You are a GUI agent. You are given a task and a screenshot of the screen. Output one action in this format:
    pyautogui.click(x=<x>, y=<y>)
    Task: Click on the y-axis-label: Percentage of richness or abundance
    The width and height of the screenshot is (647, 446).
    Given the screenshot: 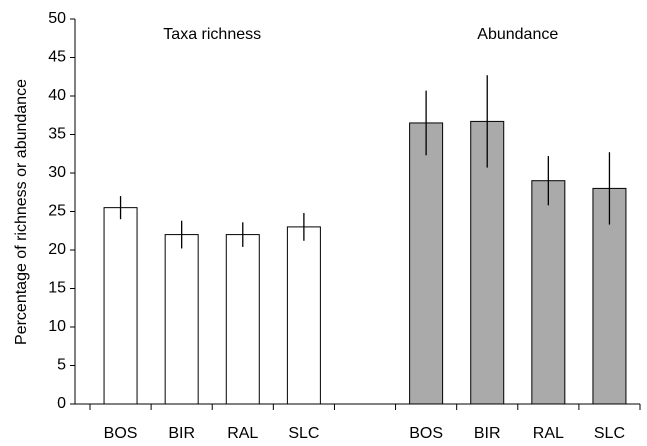 What is the action you would take?
    pyautogui.click(x=21, y=212)
    